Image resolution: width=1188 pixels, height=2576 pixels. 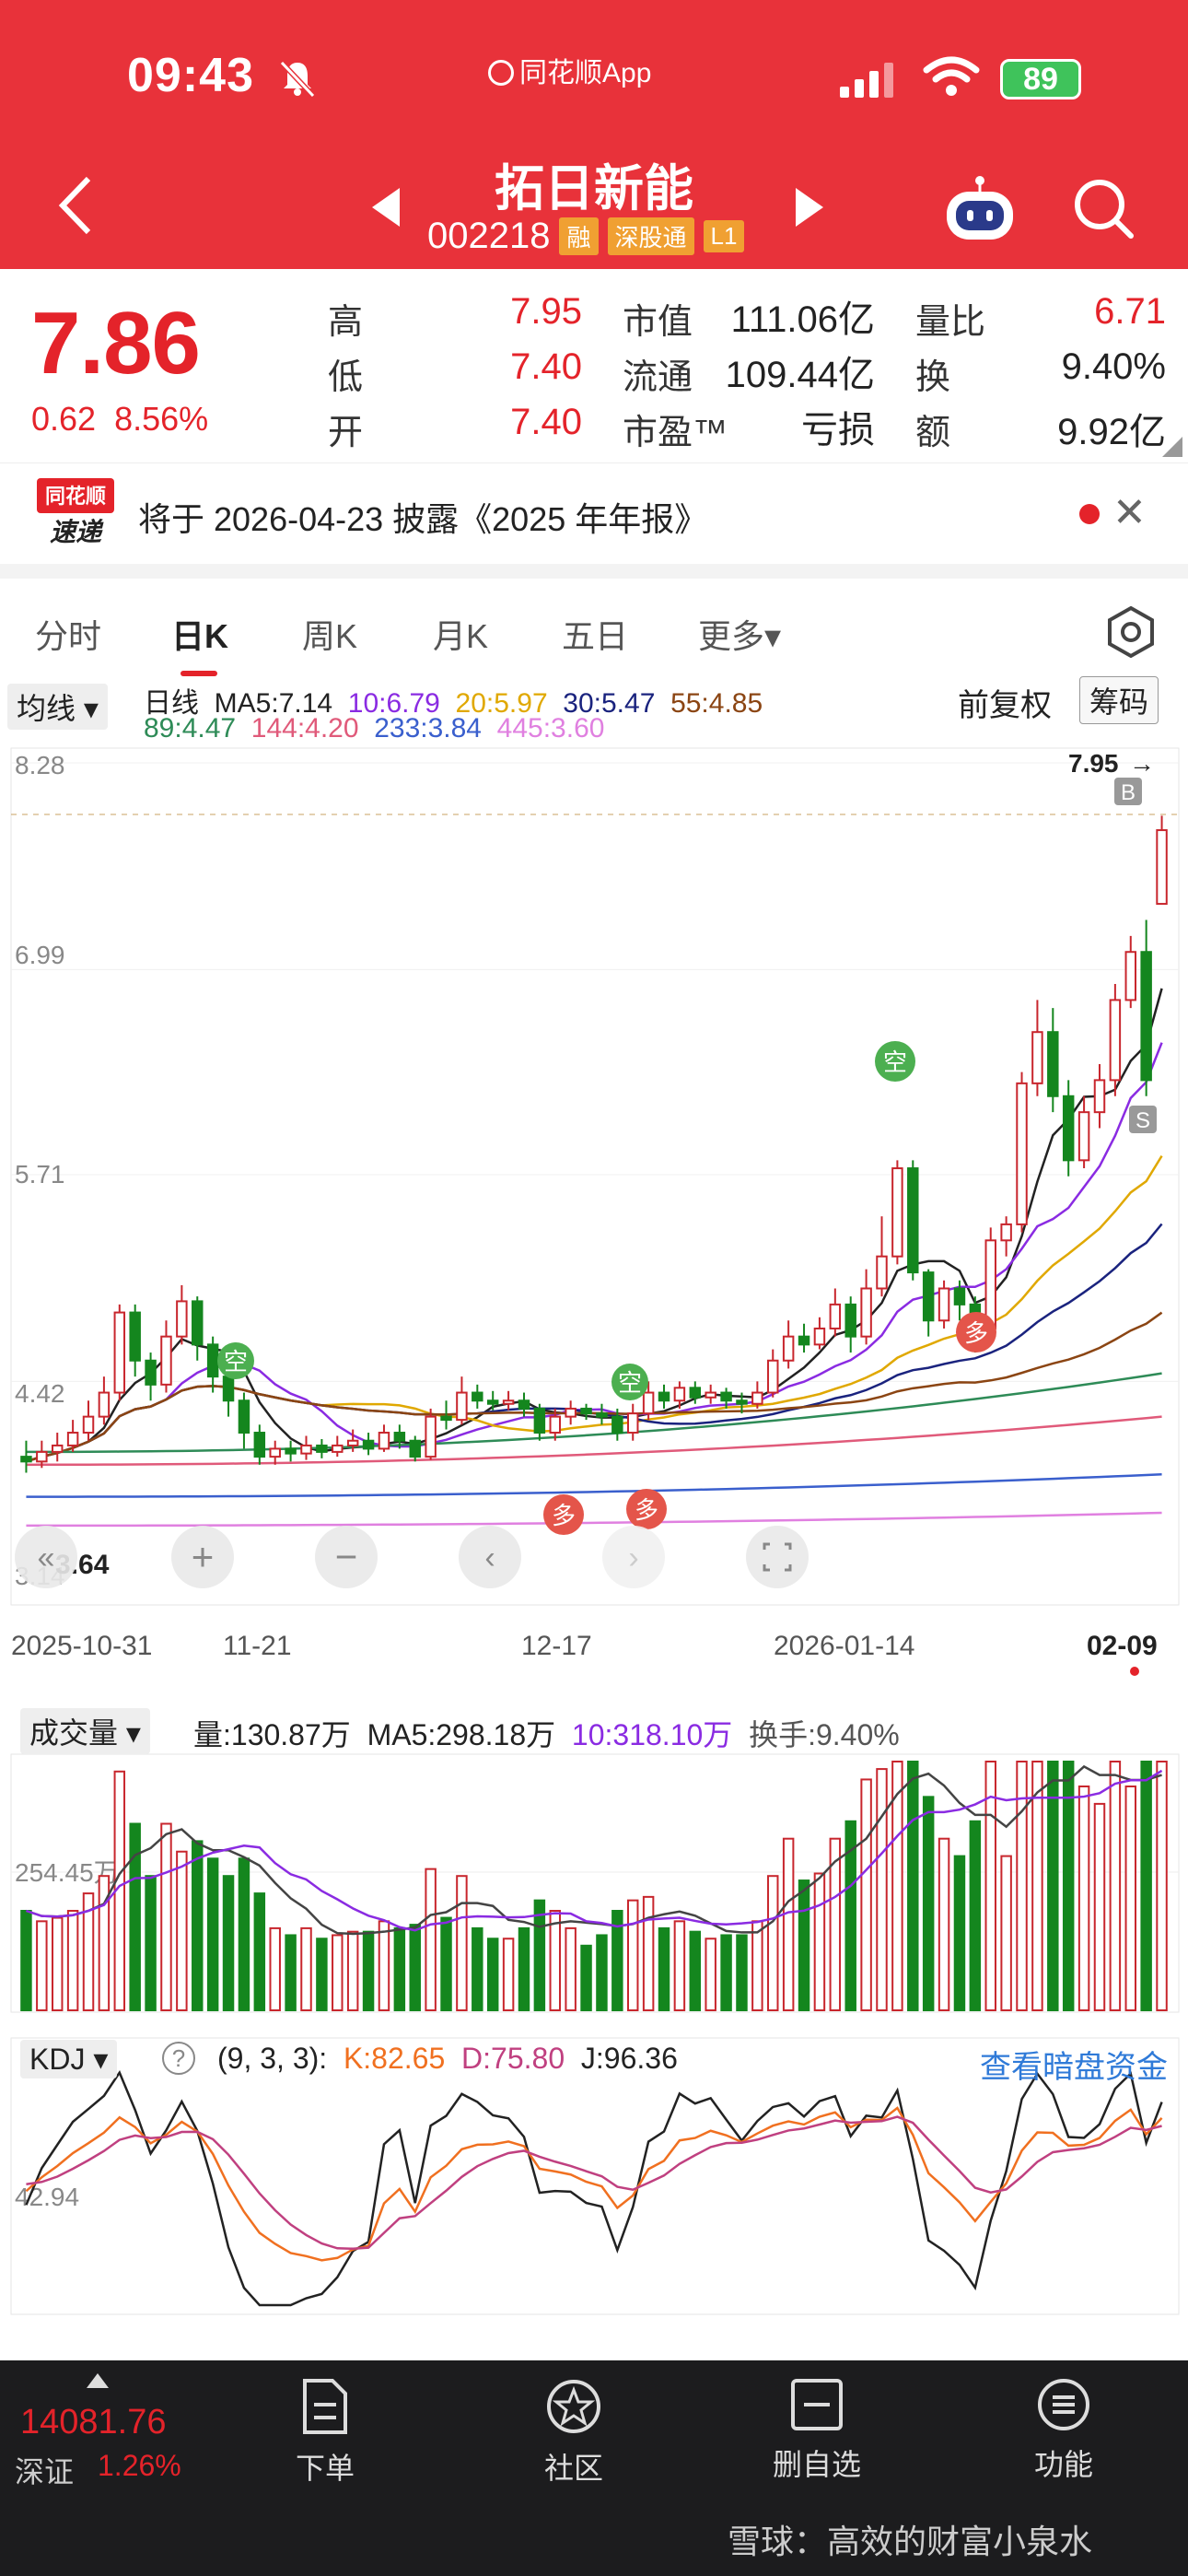 What do you see at coordinates (1172, 447) in the screenshot?
I see `expand-corner-icon` at bounding box center [1172, 447].